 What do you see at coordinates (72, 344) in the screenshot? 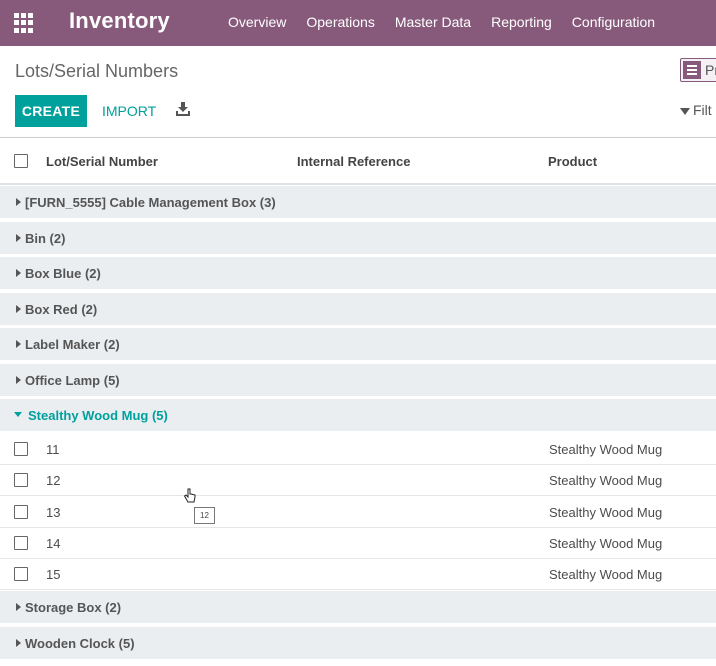
I see `group-label: Label Maker (2)` at bounding box center [72, 344].